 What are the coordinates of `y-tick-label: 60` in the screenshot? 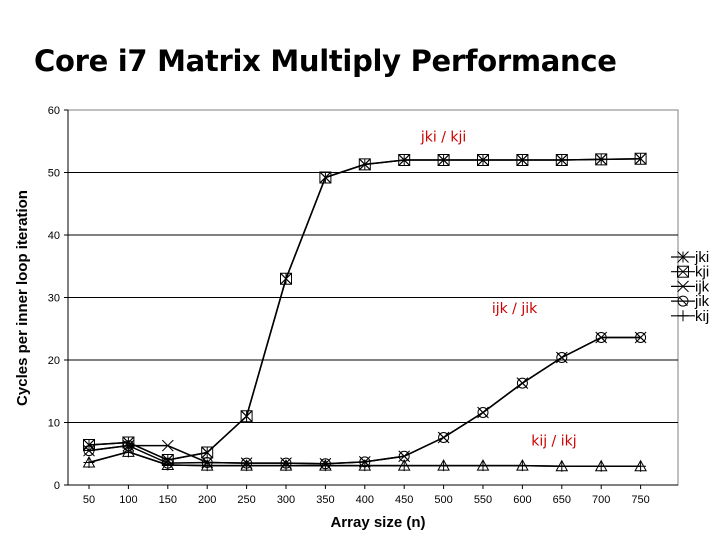 It's located at (54, 111).